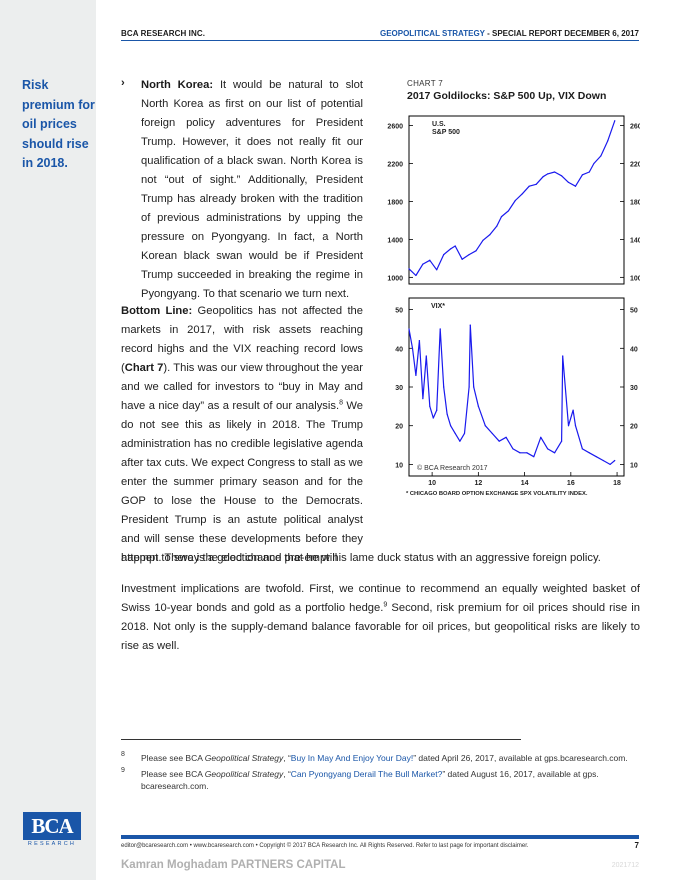 The height and width of the screenshot is (880, 680). What do you see at coordinates (123, 754) in the screenshot?
I see `footnote-number: 8` at bounding box center [123, 754].